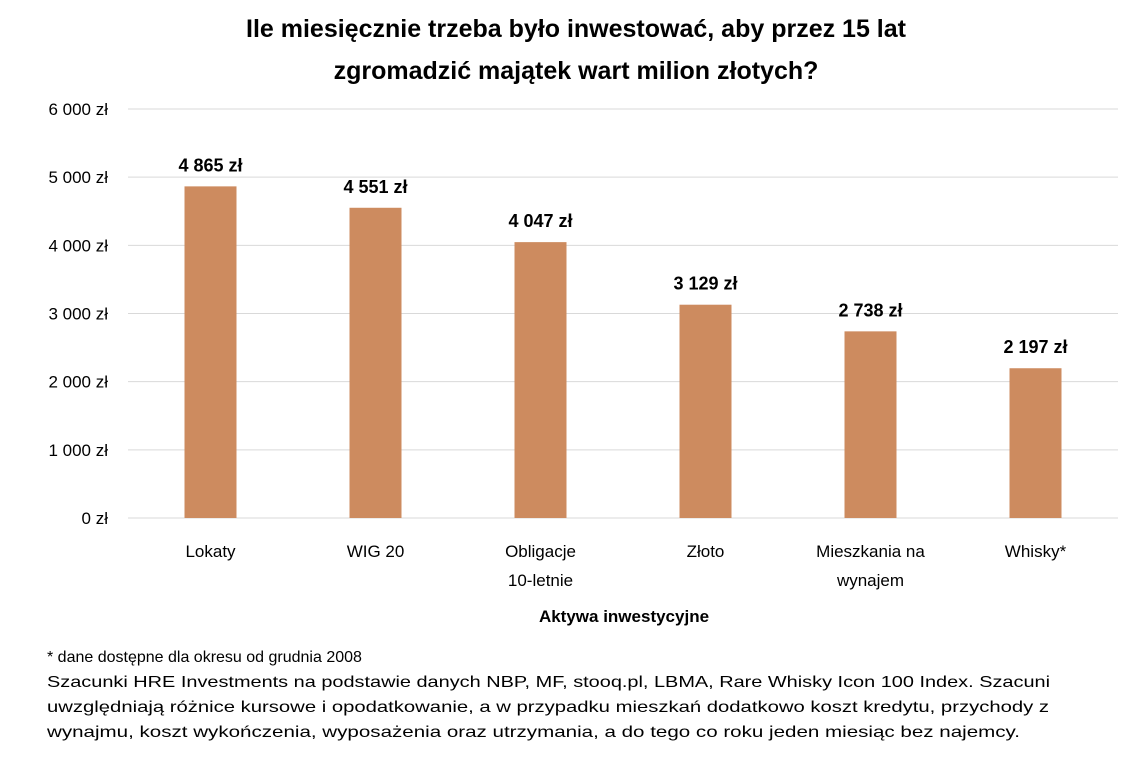  I want to click on y-tick-label: 3 000 zł, so click(78, 314).